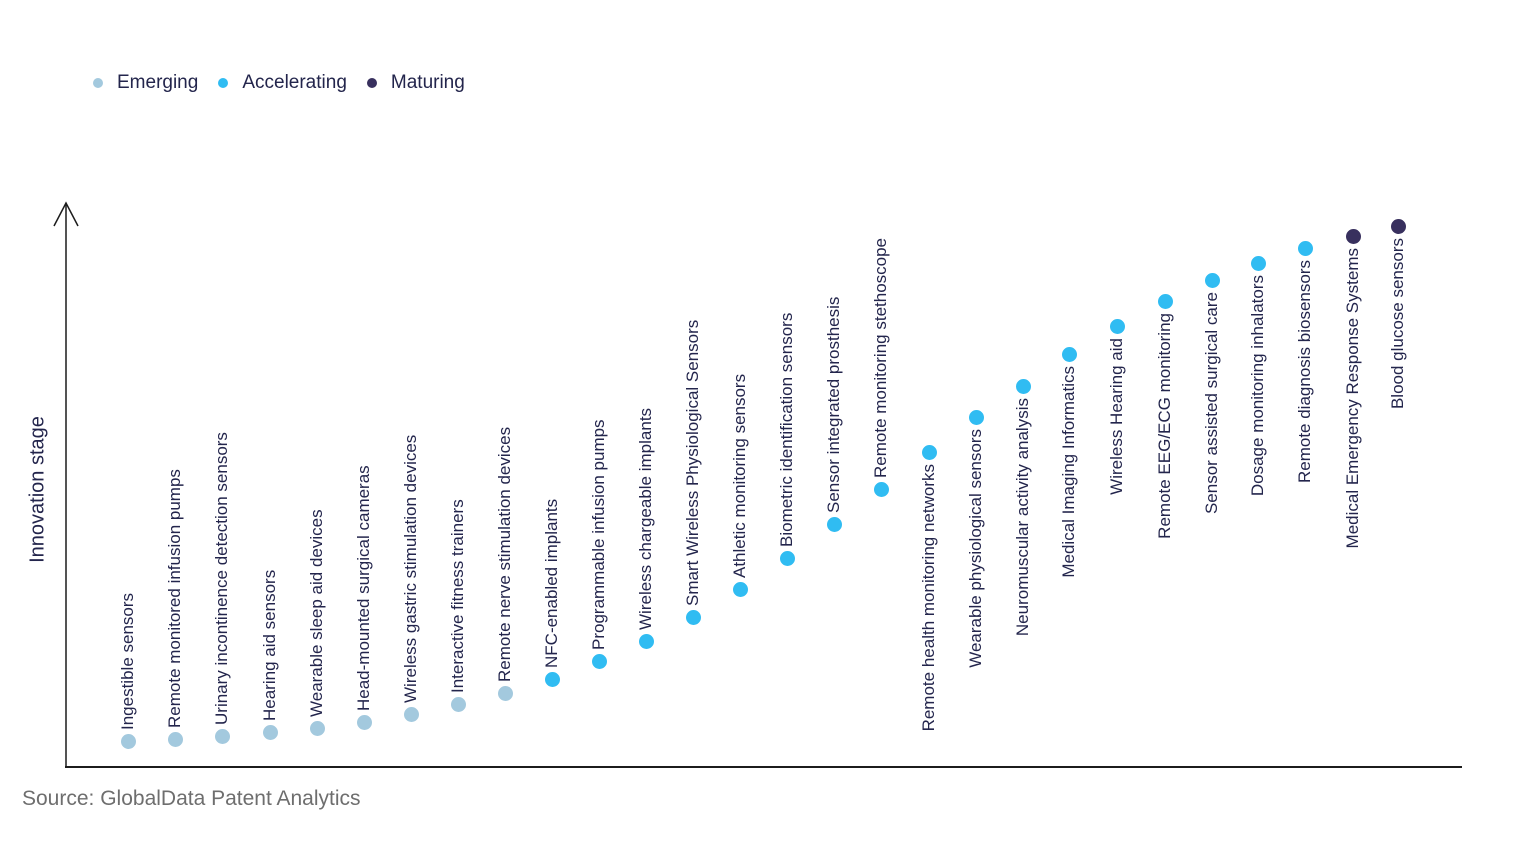 This screenshot has width=1540, height=866. Describe the element at coordinates (975, 548) in the screenshot. I see `data-point-label: Wearable physiological sensors` at that location.